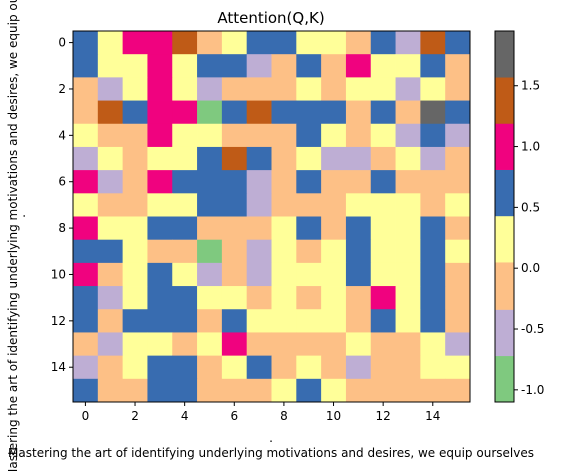  Describe the element at coordinates (135, 416) in the screenshot. I see `x-tick-label: 2` at that location.